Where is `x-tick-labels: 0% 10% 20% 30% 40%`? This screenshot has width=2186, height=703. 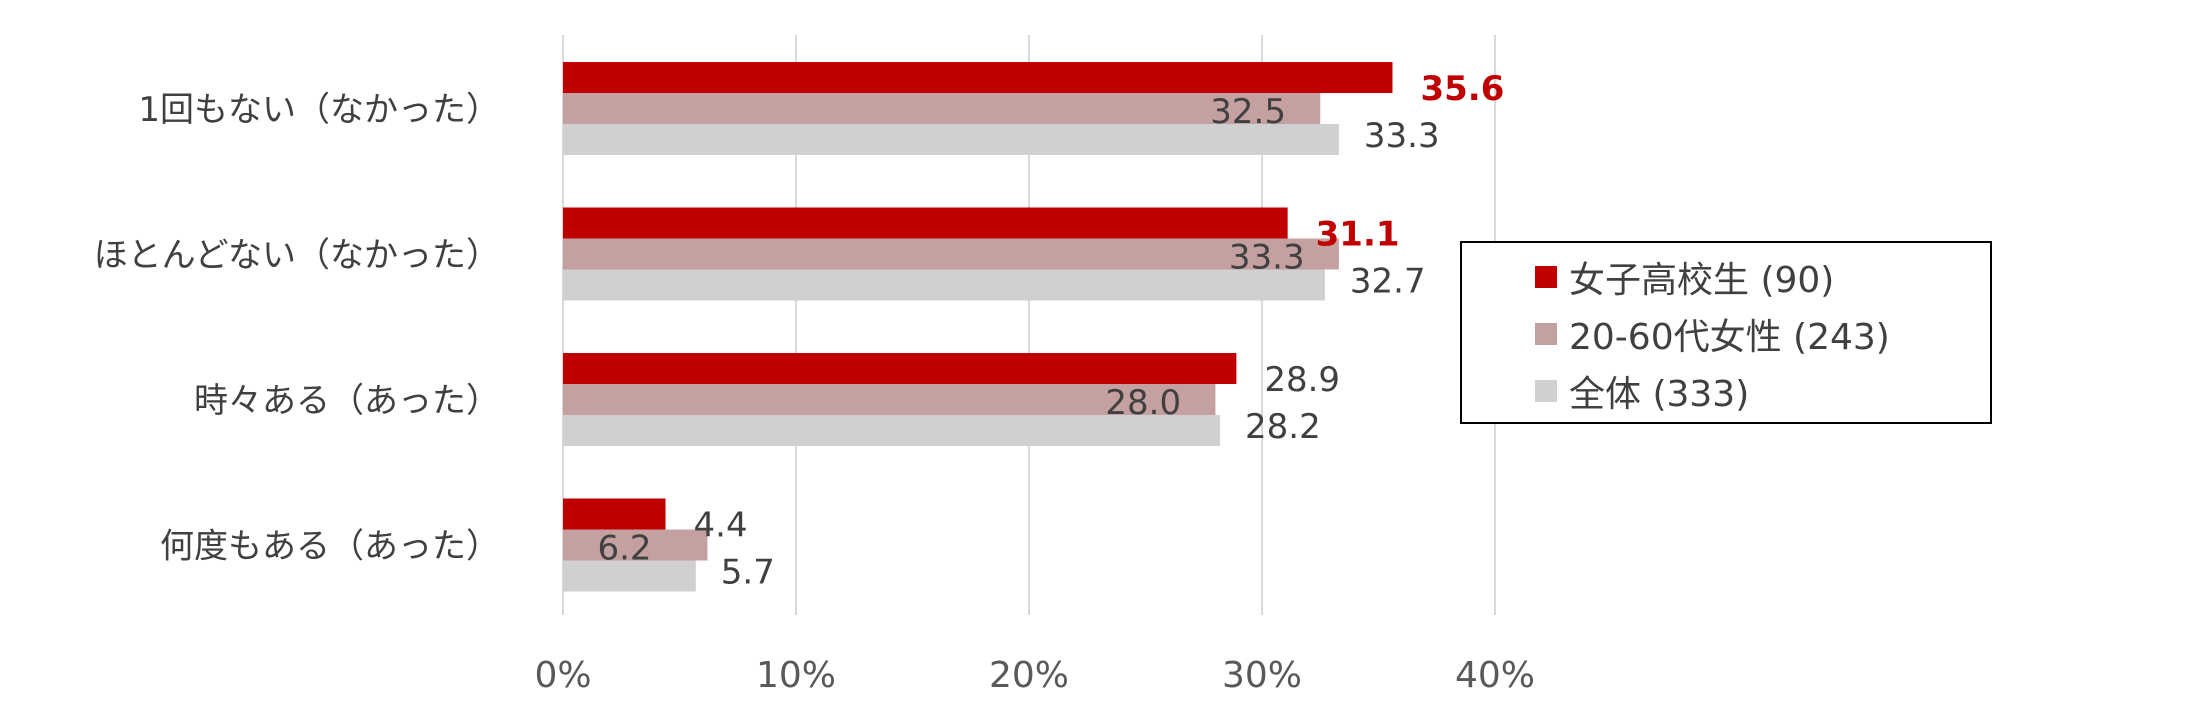 x-tick-labels: 0% 10% 20% 30% 40% is located at coordinates (1034, 675).